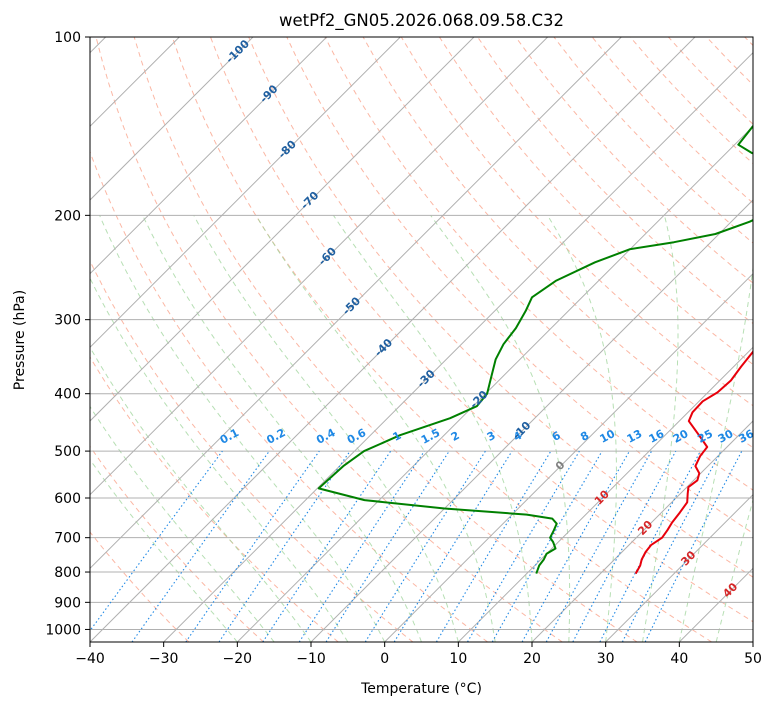 The width and height of the screenshot is (775, 708). I want to click on temperature-profile-line, so click(693, 462).